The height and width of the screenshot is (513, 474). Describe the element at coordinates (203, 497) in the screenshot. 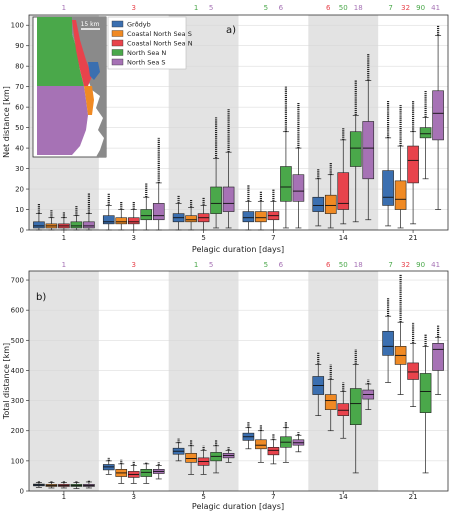

I see `x-tick-label: 5` at that location.